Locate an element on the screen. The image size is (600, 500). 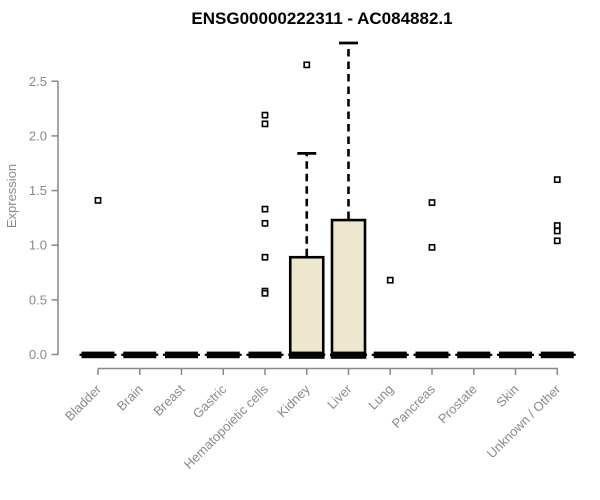
y-tick-label: 1.5 is located at coordinates (38, 190).